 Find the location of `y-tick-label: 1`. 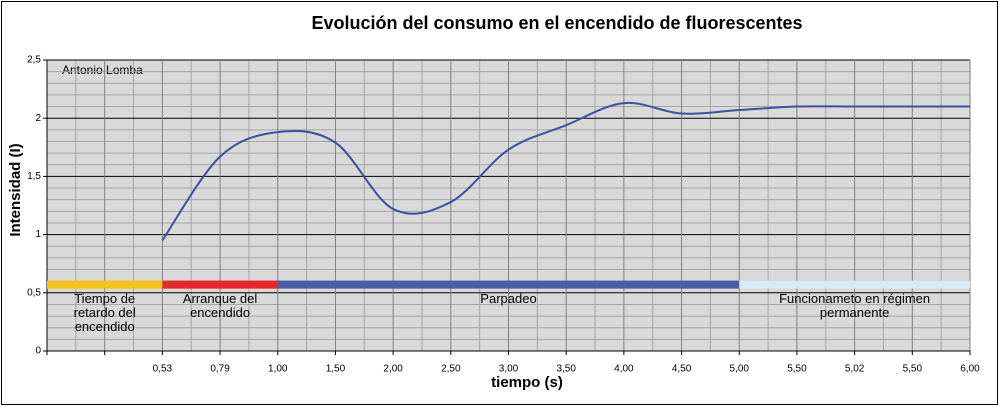

y-tick-label: 1 is located at coordinates (38, 234).